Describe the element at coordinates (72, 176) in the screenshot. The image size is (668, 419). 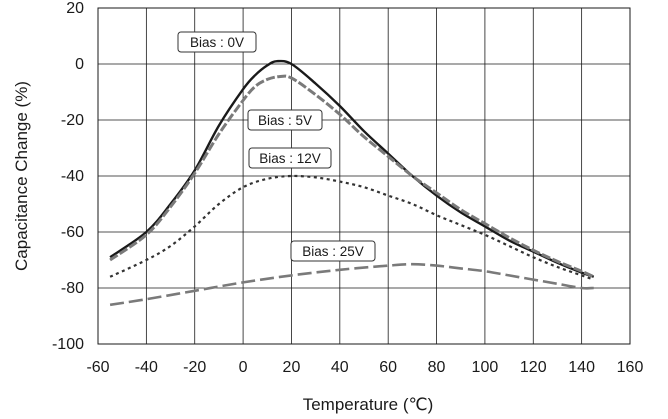
I see `y-tick-label: -40` at that location.